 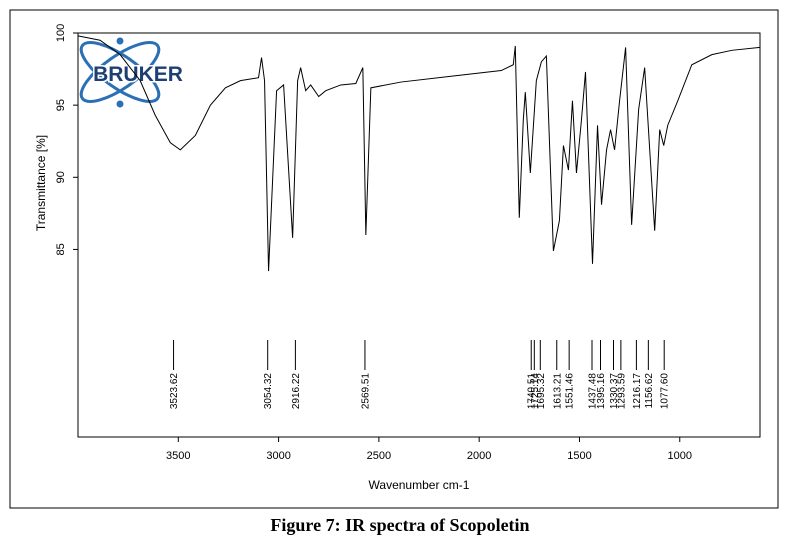 What do you see at coordinates (593, 391) in the screenshot?
I see `peak-label: 1437.48` at bounding box center [593, 391].